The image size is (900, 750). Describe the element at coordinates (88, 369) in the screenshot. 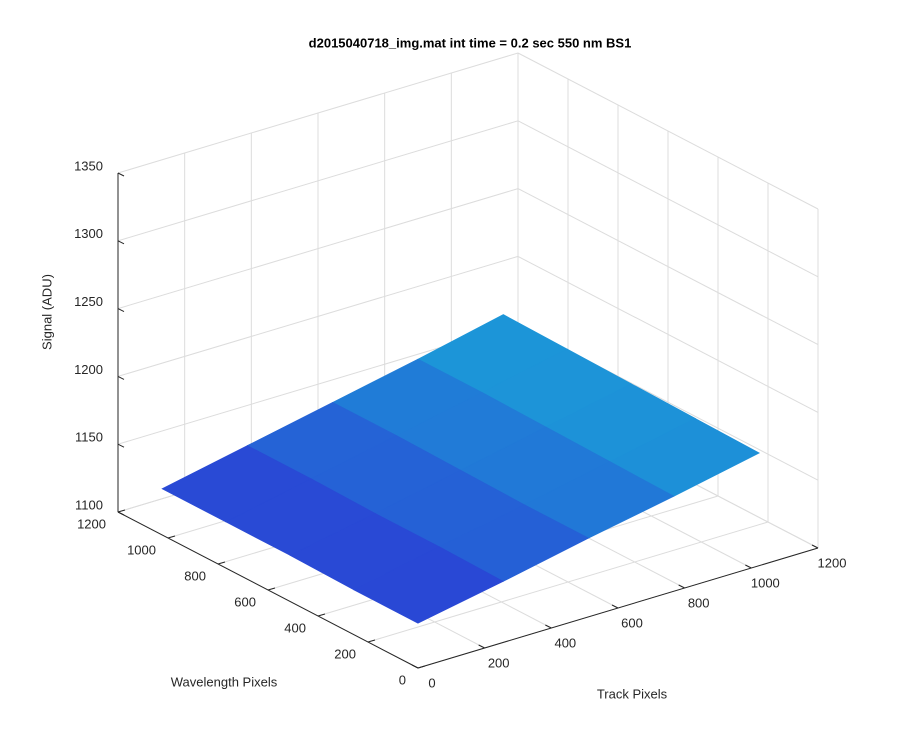

I see `z-tick-label: 1200` at that location.